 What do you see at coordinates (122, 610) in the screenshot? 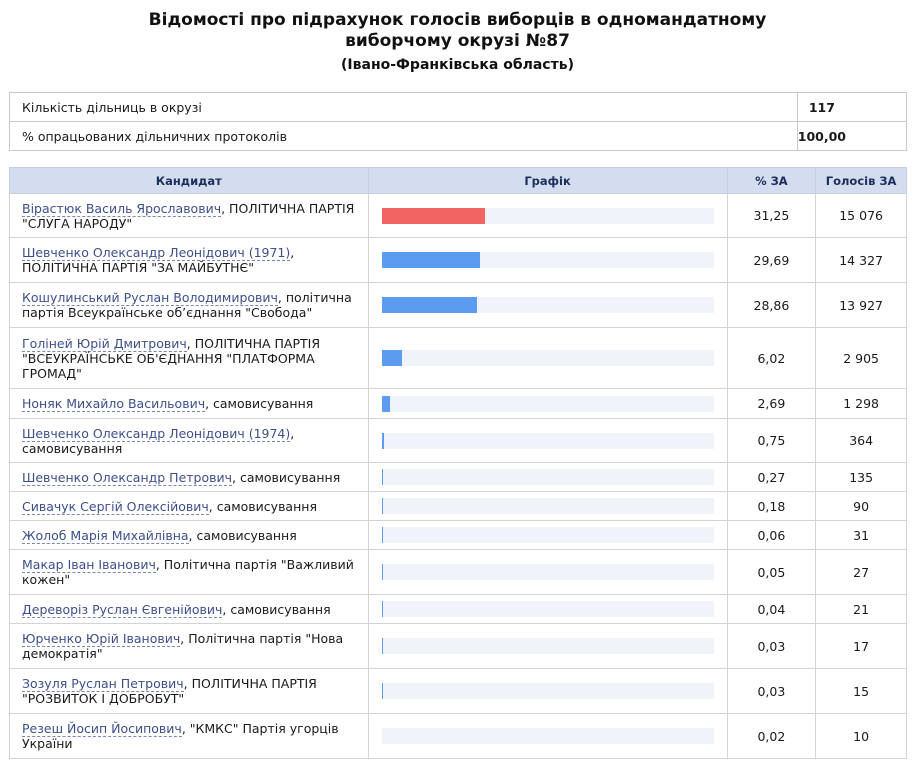
I see `candidate-name-link: Дереворіз Руслан Євгенійович` at bounding box center [122, 610].